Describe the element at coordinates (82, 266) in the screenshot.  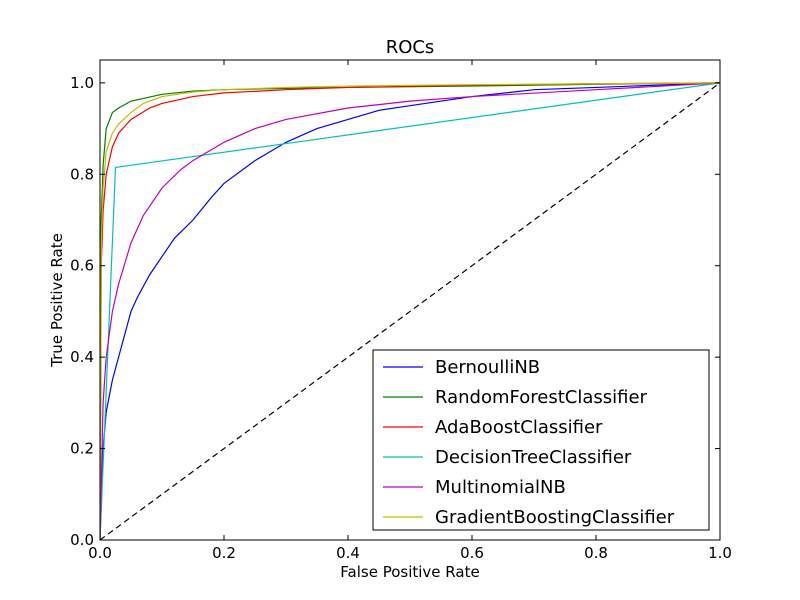
I see `y-tick-label: 0.6` at that location.